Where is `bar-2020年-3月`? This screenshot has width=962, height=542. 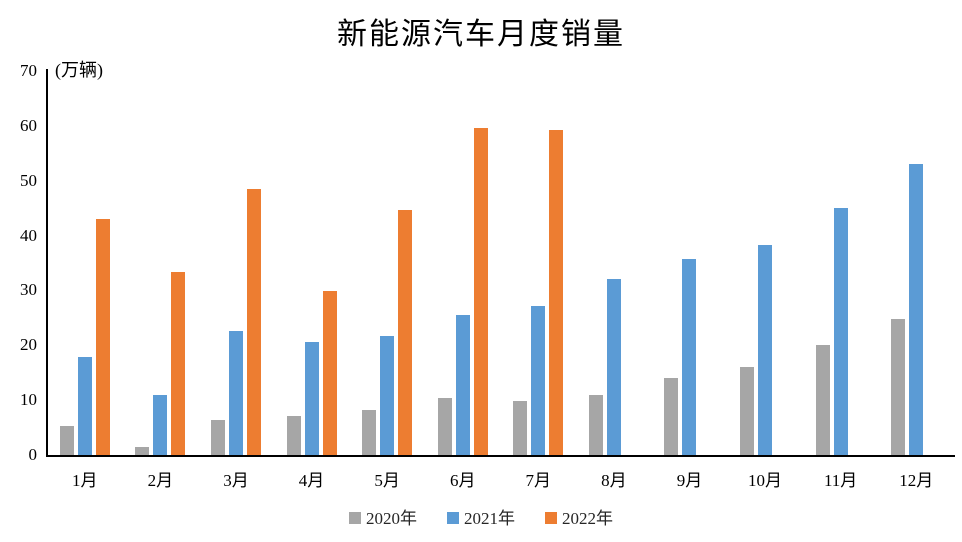 bar-2020年-3月 is located at coordinates (217, 437).